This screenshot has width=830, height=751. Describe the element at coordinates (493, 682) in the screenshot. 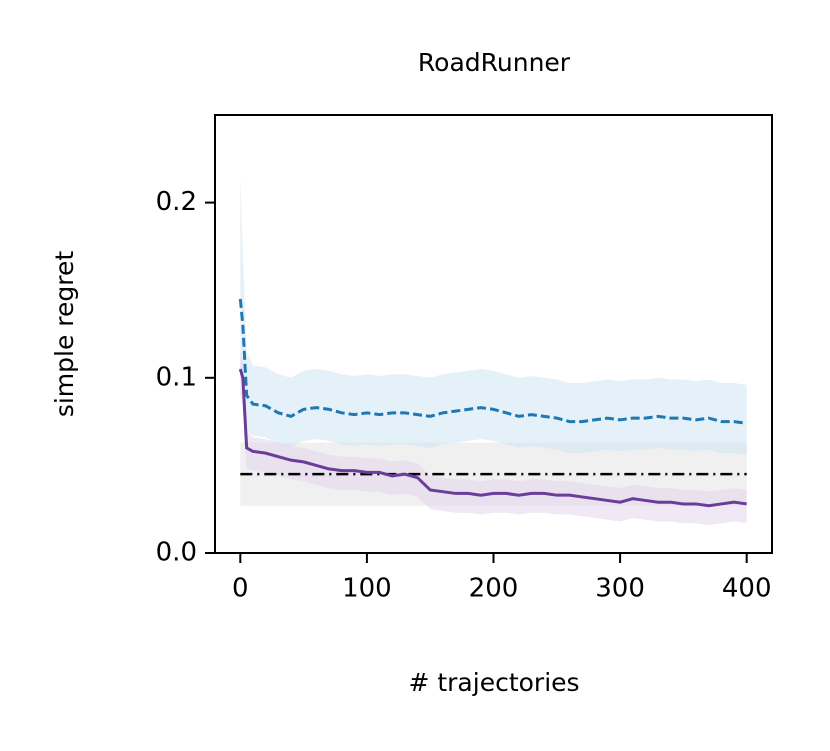

I see `x-axis-label: # trajectories` at that location.